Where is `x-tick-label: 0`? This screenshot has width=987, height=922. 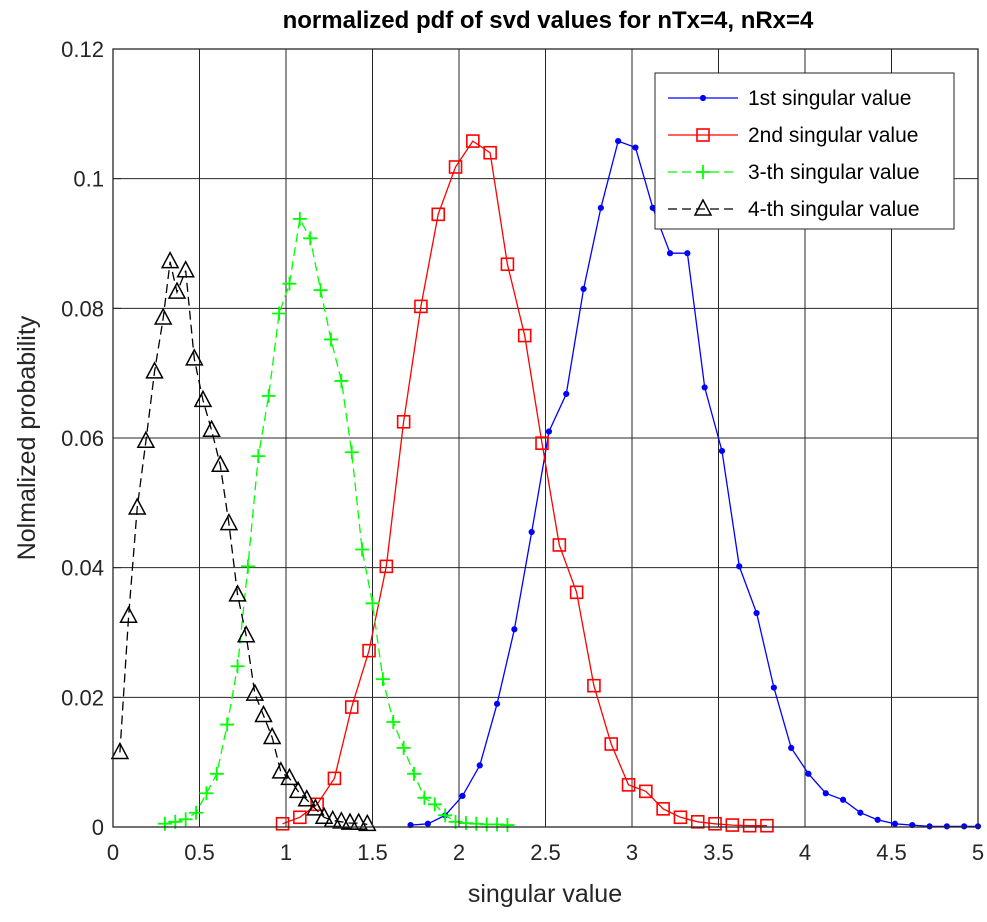 x-tick-label: 0 is located at coordinates (113, 852).